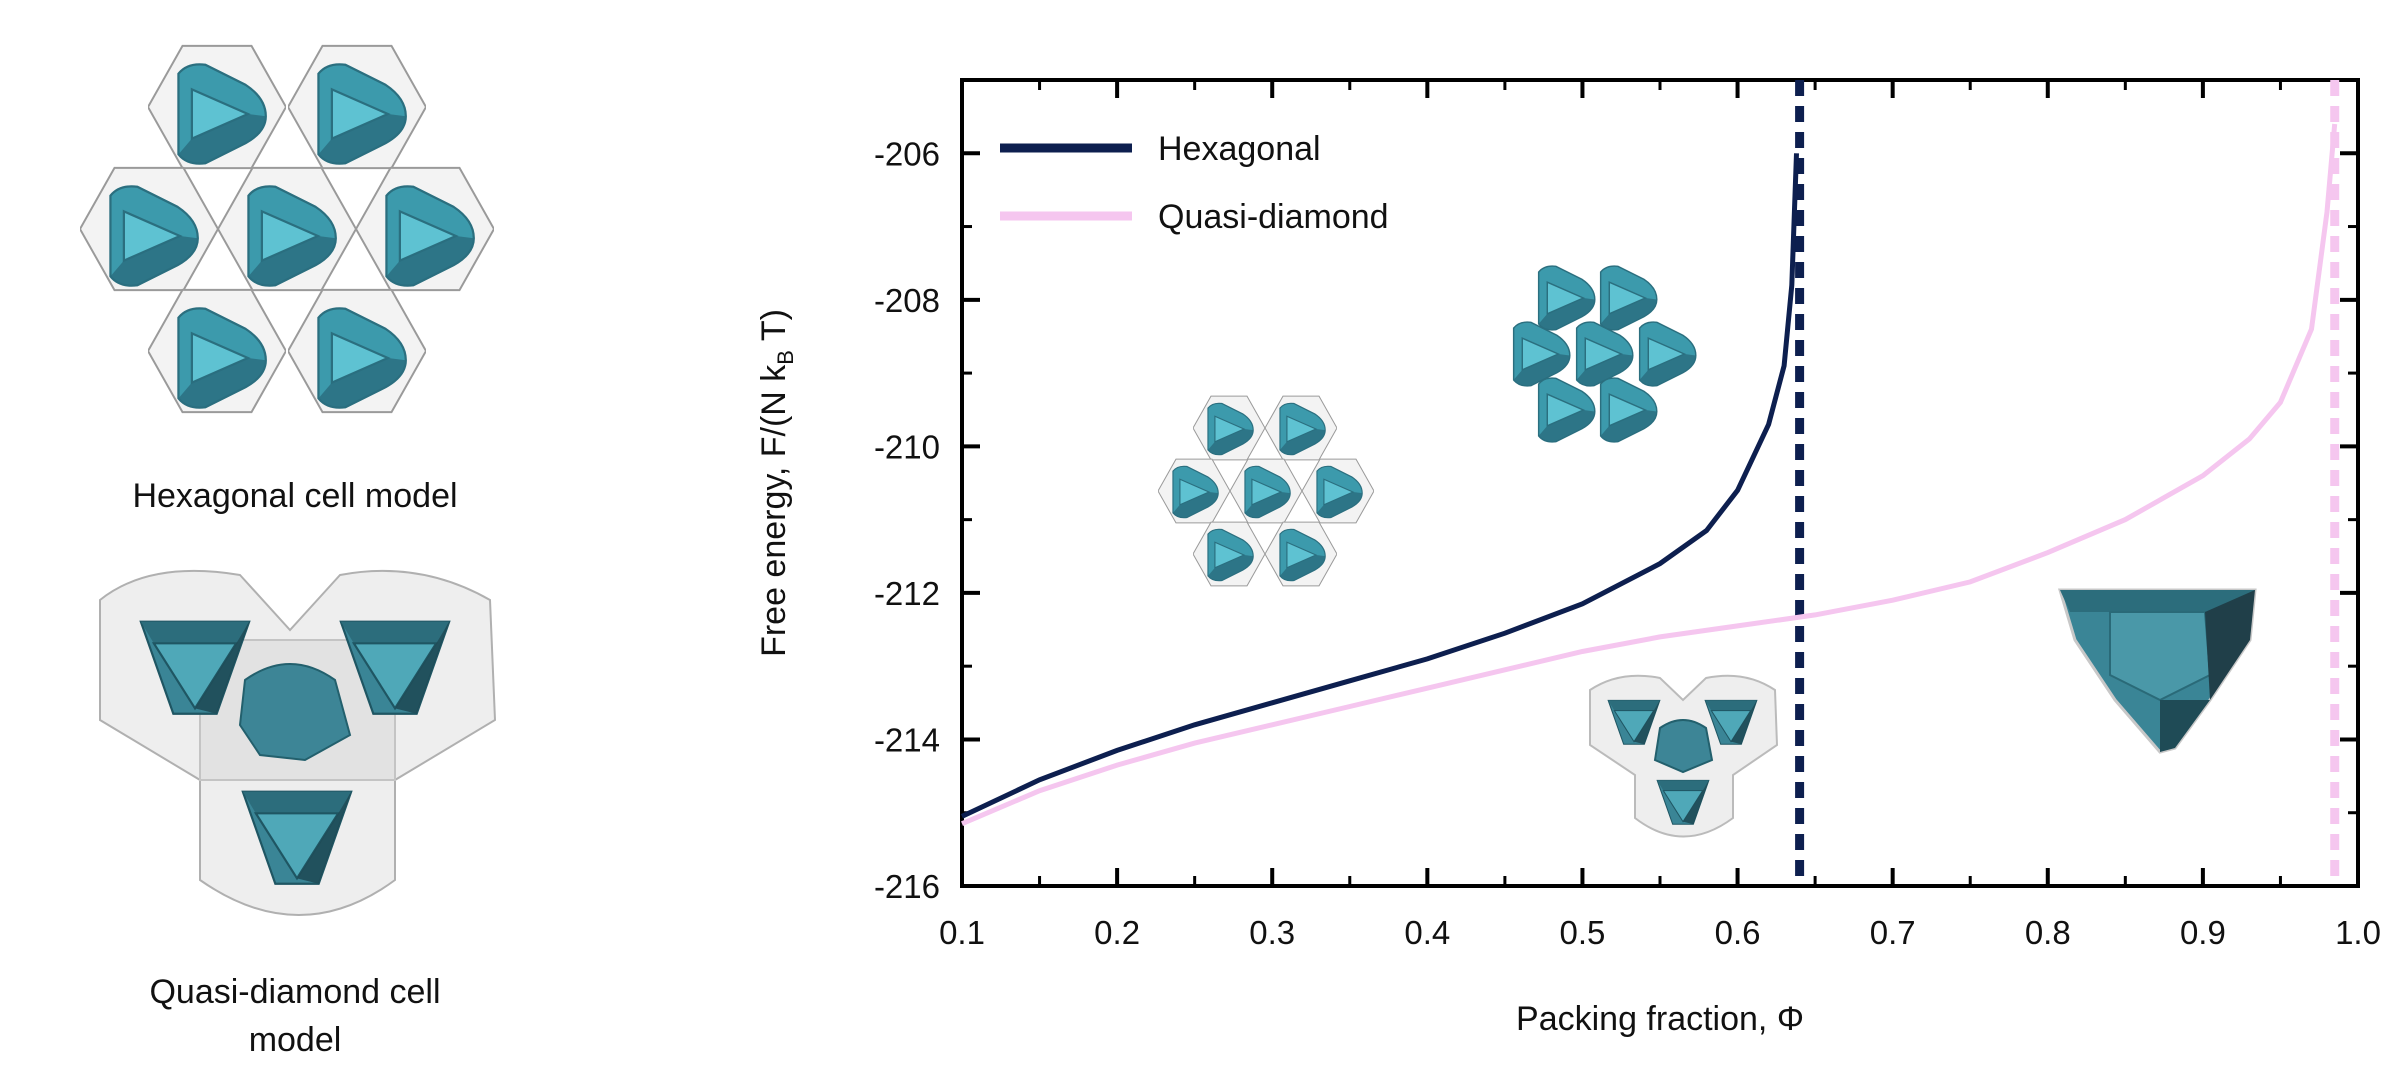  Describe the element at coordinates (2358, 932) in the screenshot. I see `x-tick-label: 1.0` at that location.